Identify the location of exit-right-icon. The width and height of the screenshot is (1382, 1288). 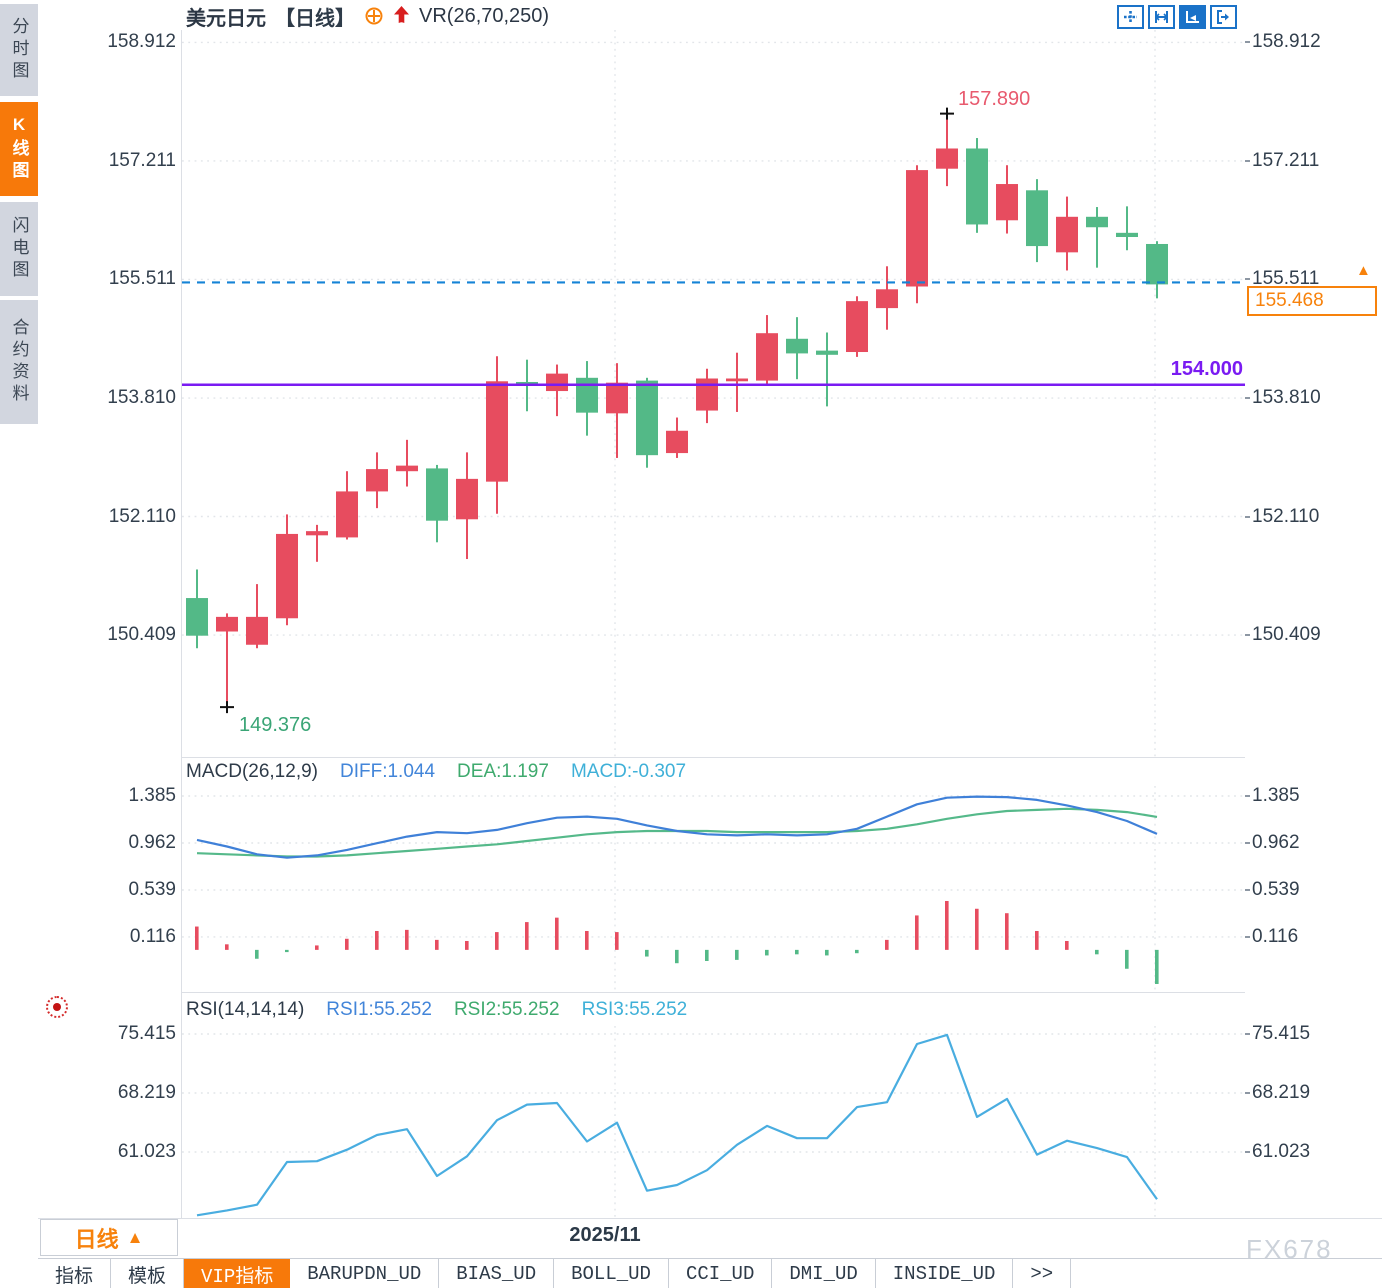
(1223, 17).